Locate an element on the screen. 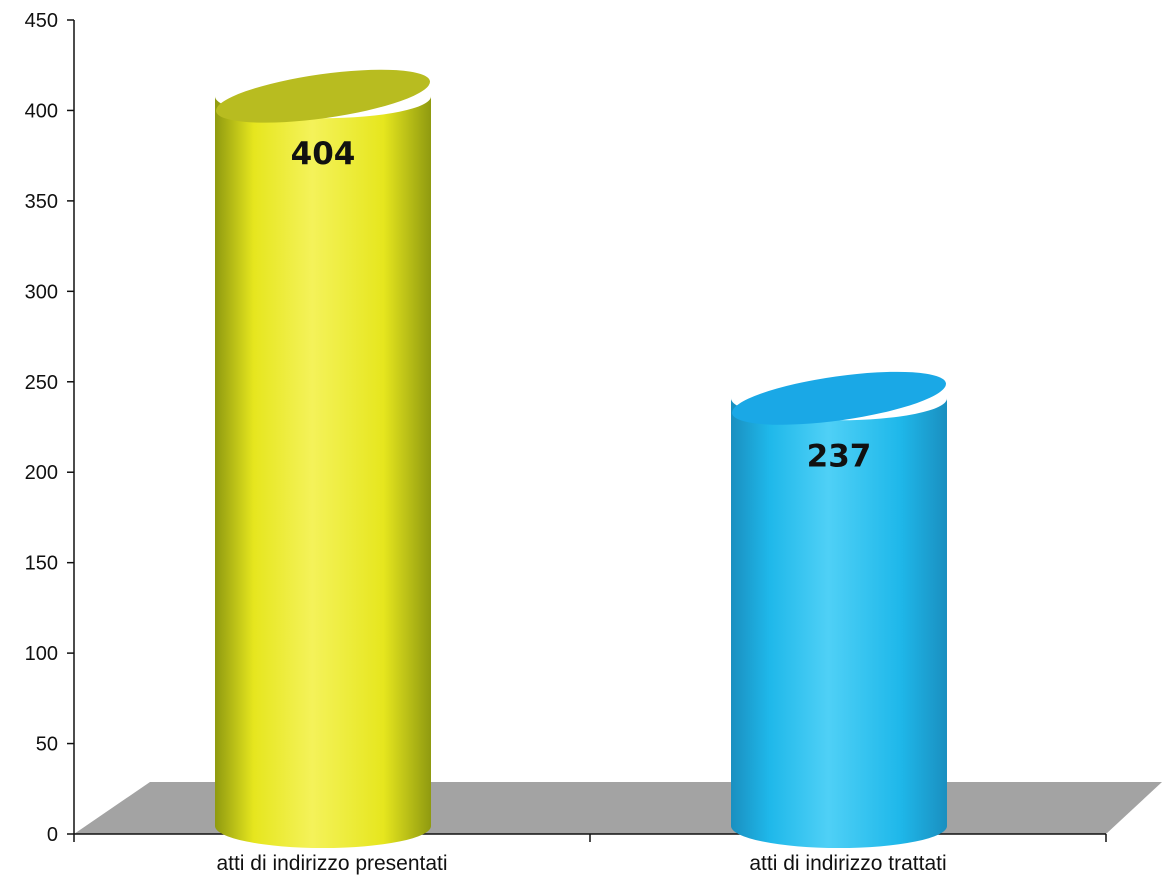  x-tick-label: atti di indirizzo presentati is located at coordinates (331, 863).